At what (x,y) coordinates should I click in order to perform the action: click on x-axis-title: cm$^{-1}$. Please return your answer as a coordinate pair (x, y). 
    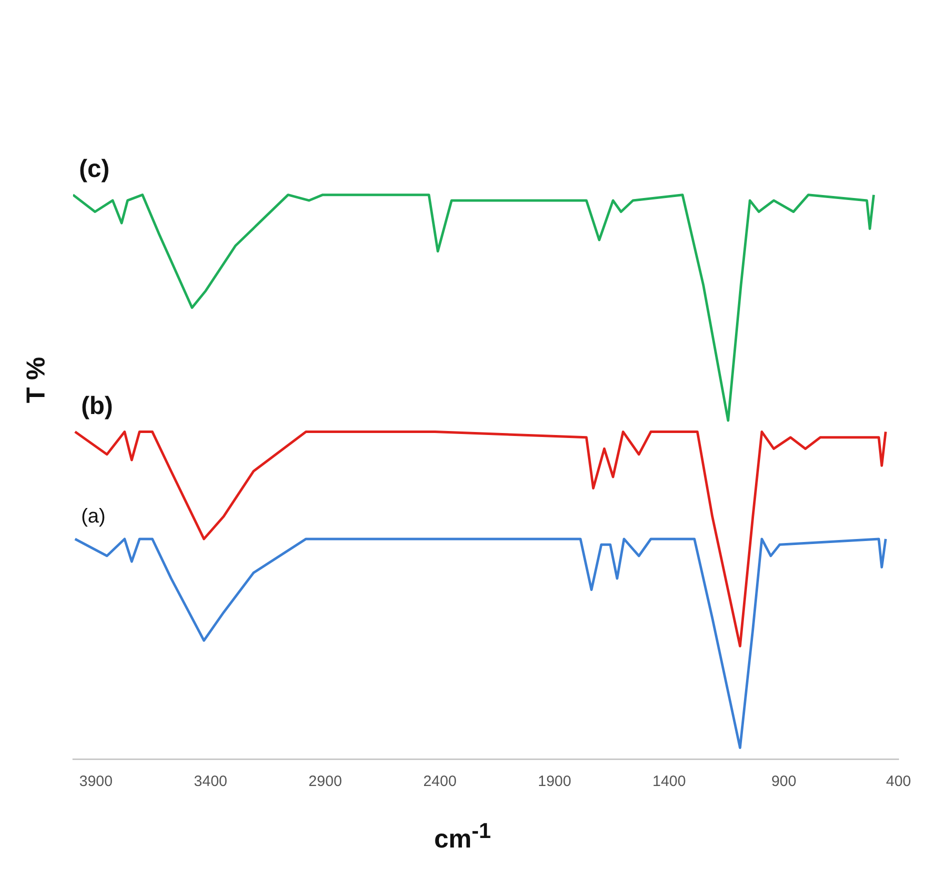
    Looking at the image, I should click on (462, 836).